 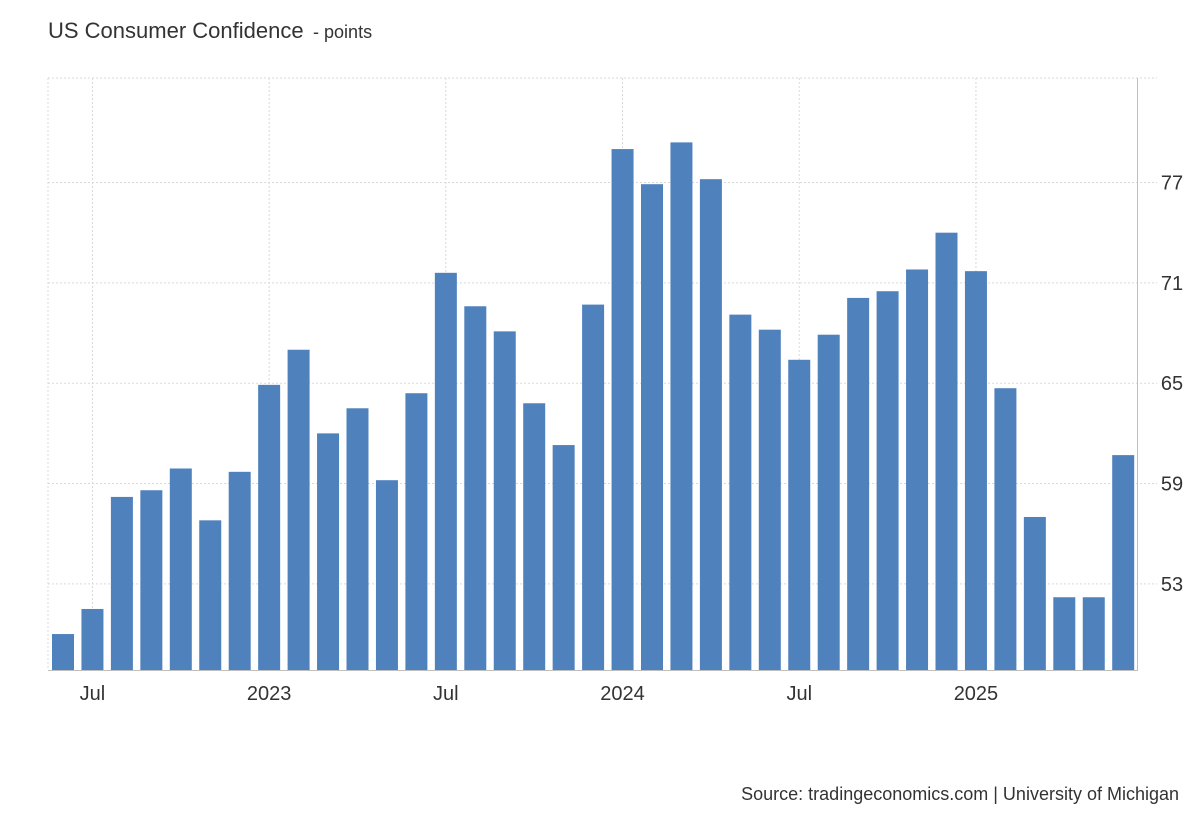 I want to click on bar: Jan 2023: 64.9, so click(x=269, y=527).